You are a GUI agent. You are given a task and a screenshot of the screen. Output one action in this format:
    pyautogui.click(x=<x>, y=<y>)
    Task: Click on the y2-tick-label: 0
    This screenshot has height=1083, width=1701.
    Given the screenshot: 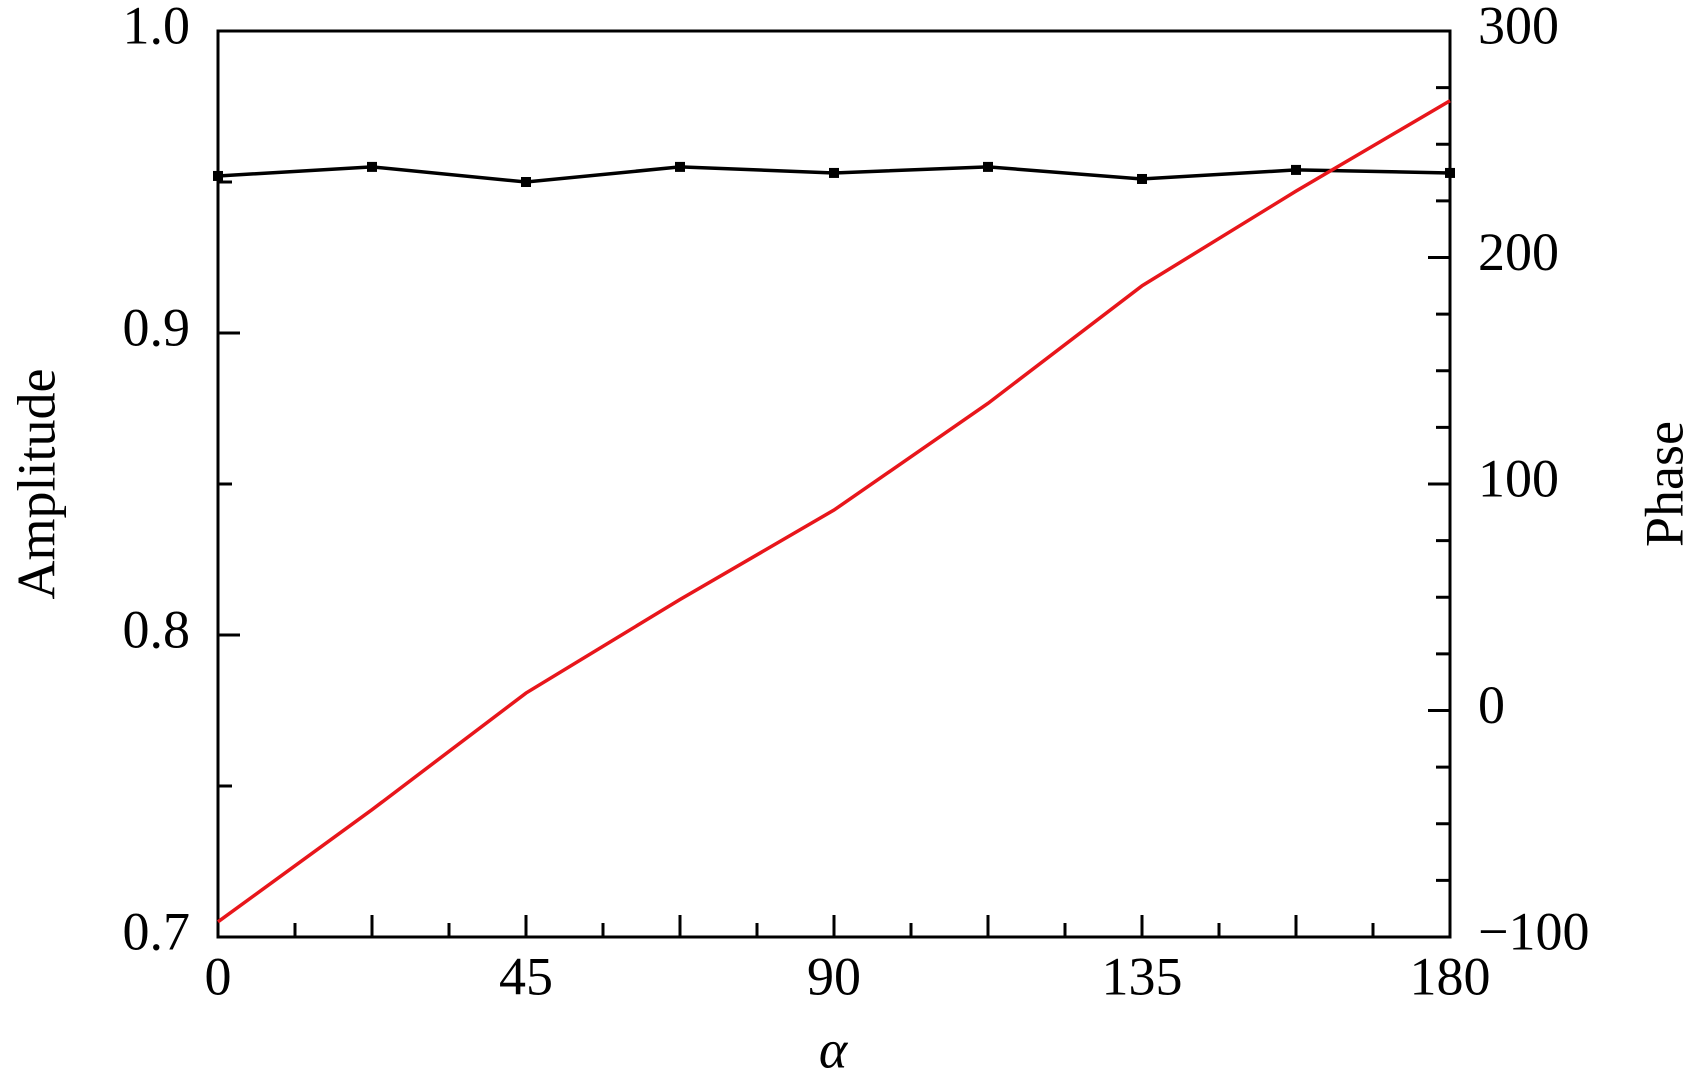 What is the action you would take?
    pyautogui.click(x=1491, y=705)
    